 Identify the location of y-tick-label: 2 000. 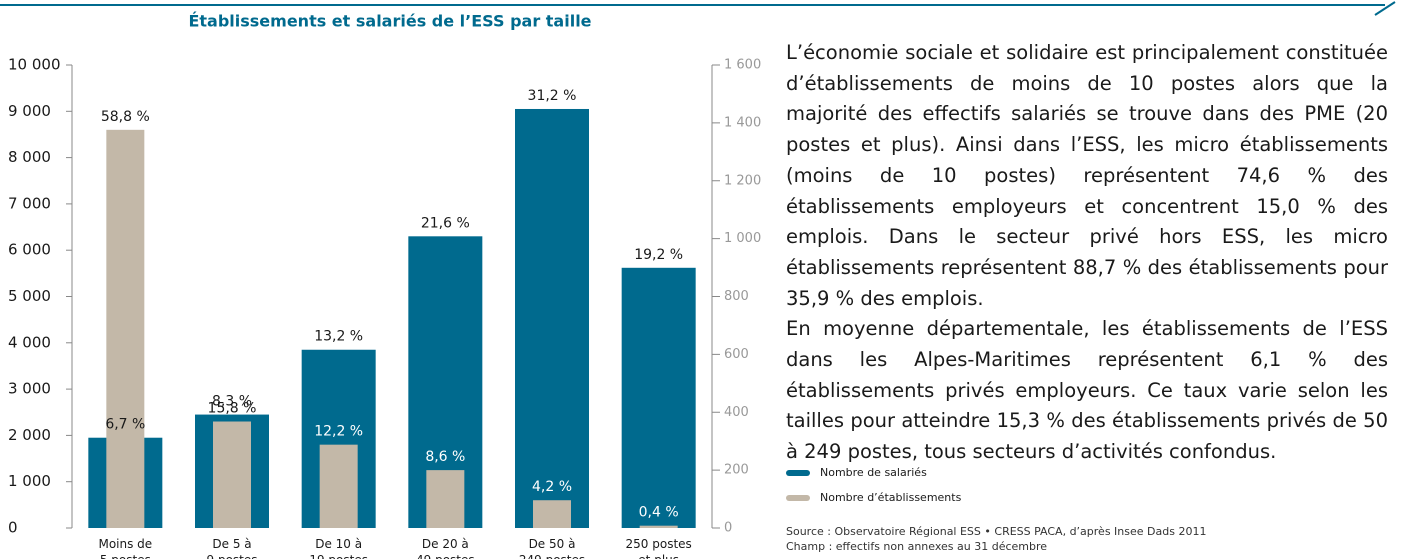
(29, 435).